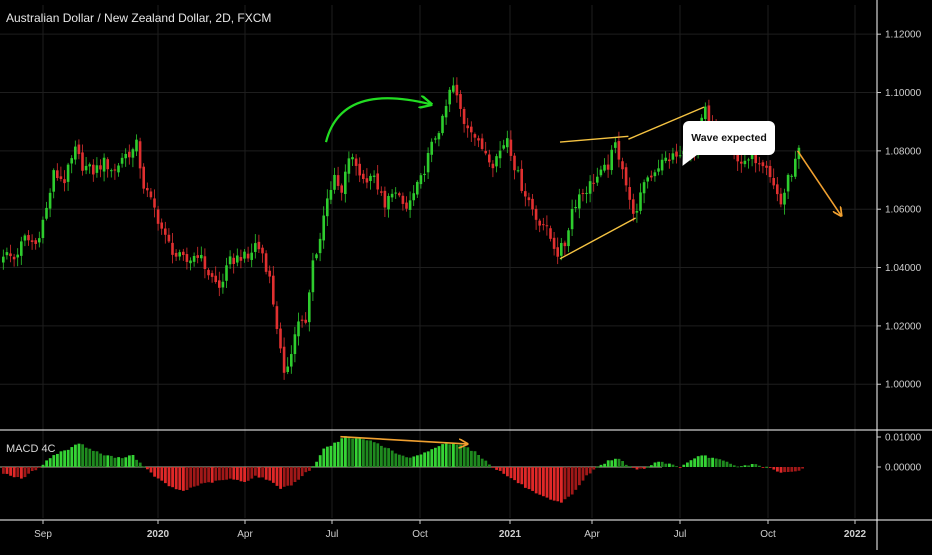  Describe the element at coordinates (31, 449) in the screenshot. I see `macd-indicator-label: MACD 4C` at that location.